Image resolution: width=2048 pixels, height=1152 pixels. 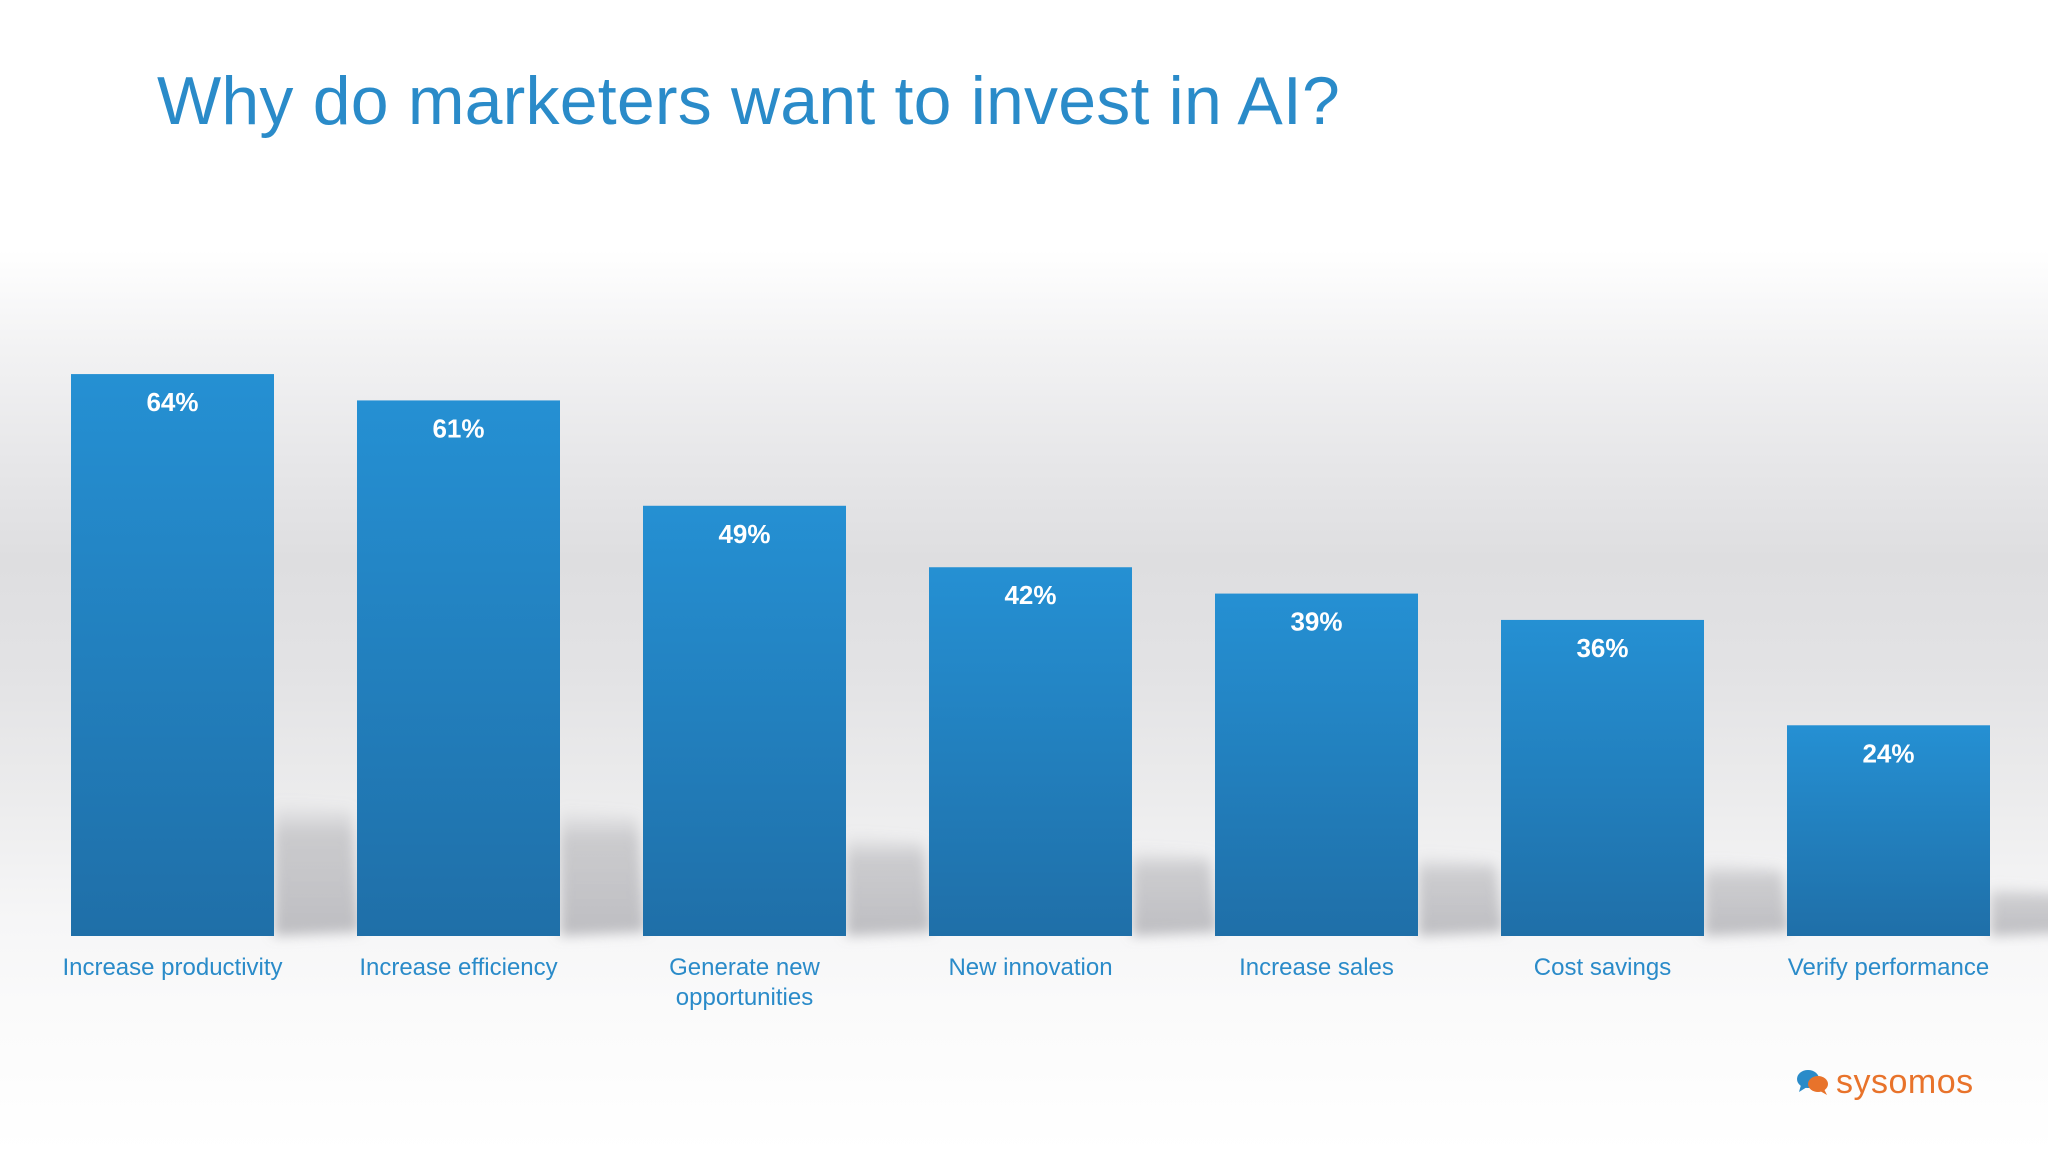 I want to click on category-label: Verify performance, so click(x=1888, y=967).